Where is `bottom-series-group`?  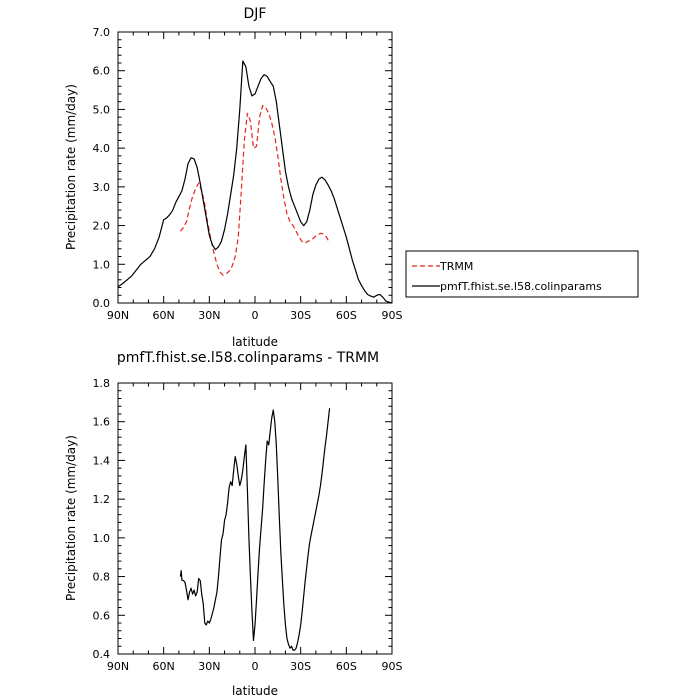
bottom-series-group is located at coordinates (255, 529).